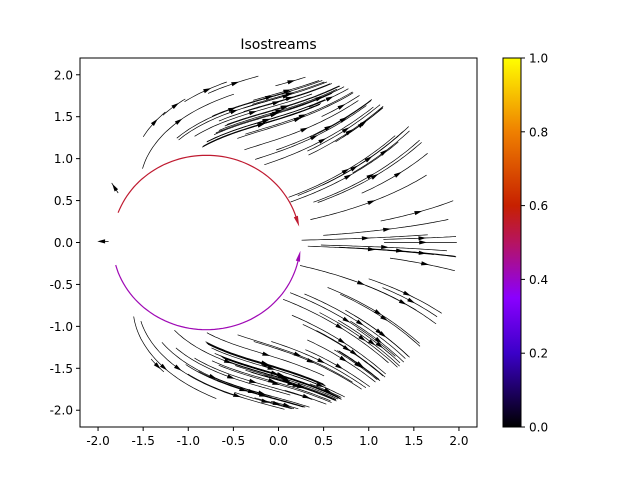 This screenshot has height=485, width=640. Describe the element at coordinates (97, 441) in the screenshot. I see `x-tick-label: -2.0` at that location.